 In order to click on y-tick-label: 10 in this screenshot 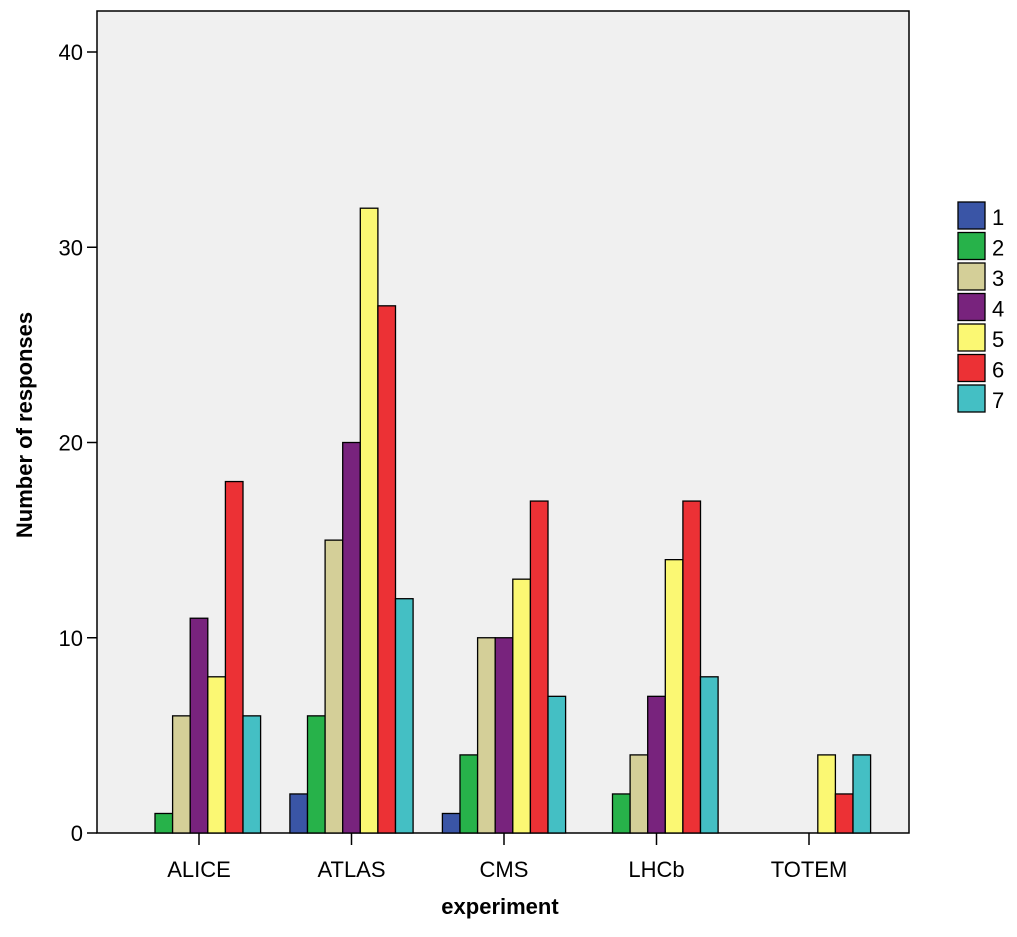, I will do `click(71, 638)`.